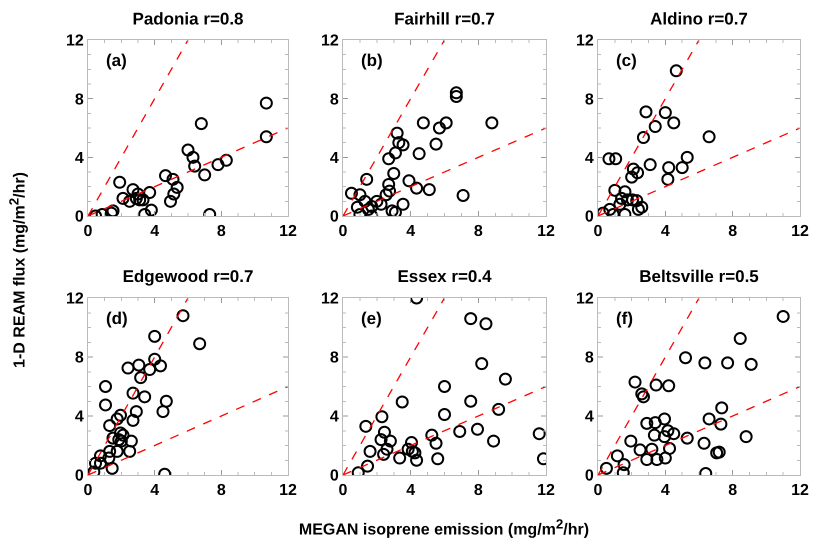 The width and height of the screenshot is (819, 552). Describe the element at coordinates (699, 276) in the screenshot. I see `chart-title: Beltsville r=0.5` at that location.